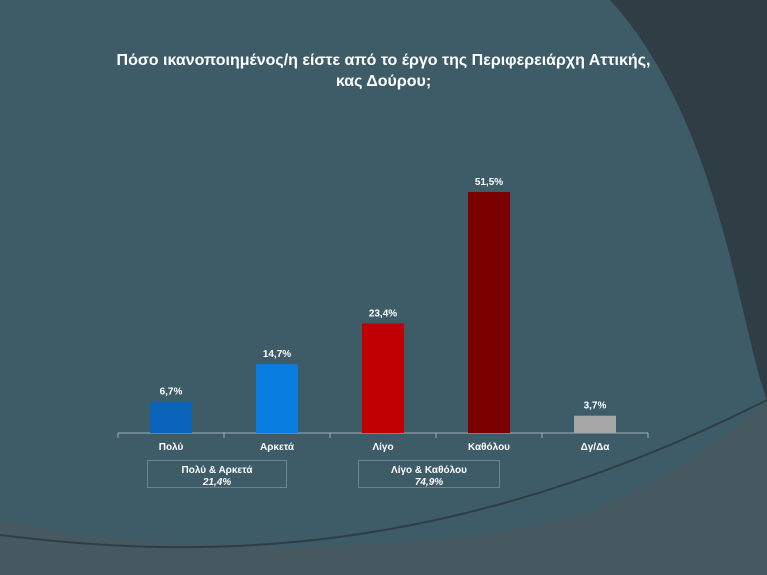 This screenshot has width=767, height=575. I want to click on title-line-2: κας Δούρου;, so click(383, 81).